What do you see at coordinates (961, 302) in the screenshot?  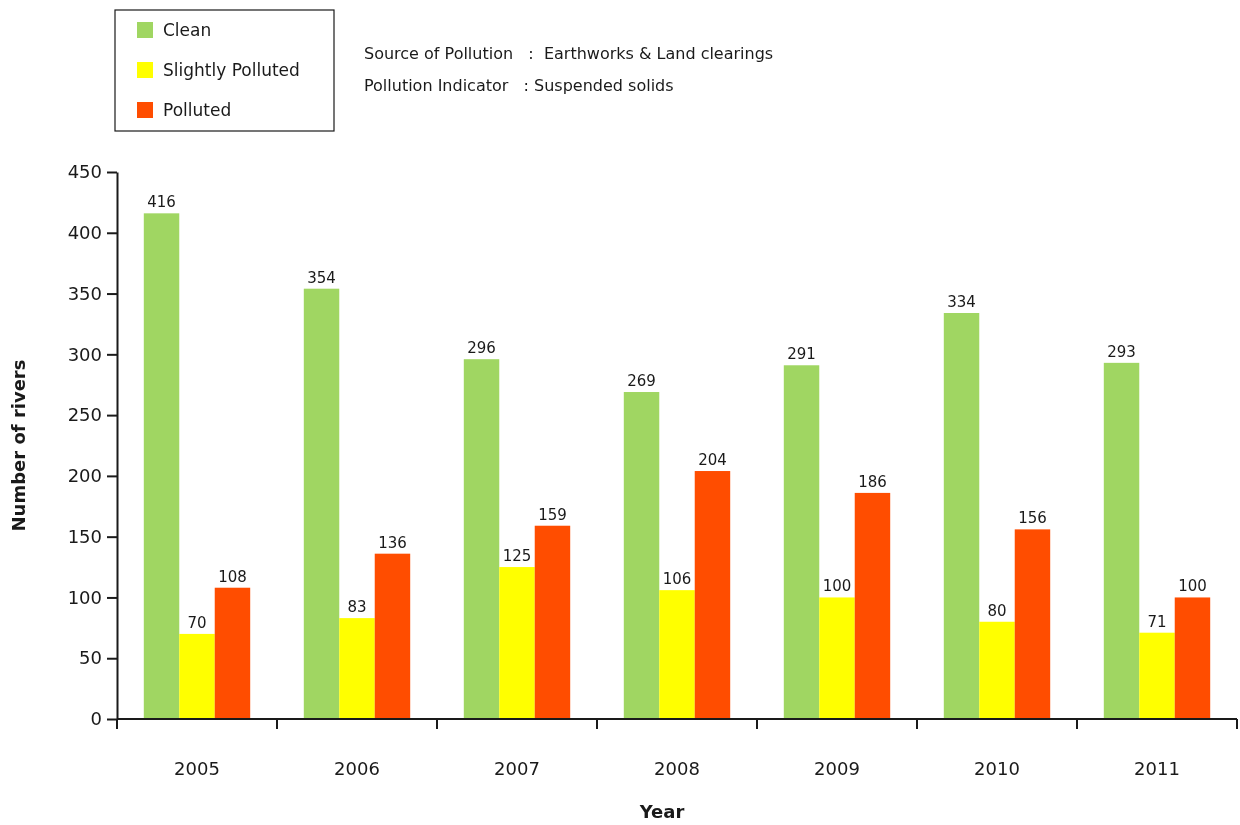 I see `data-label: 334` at bounding box center [961, 302].